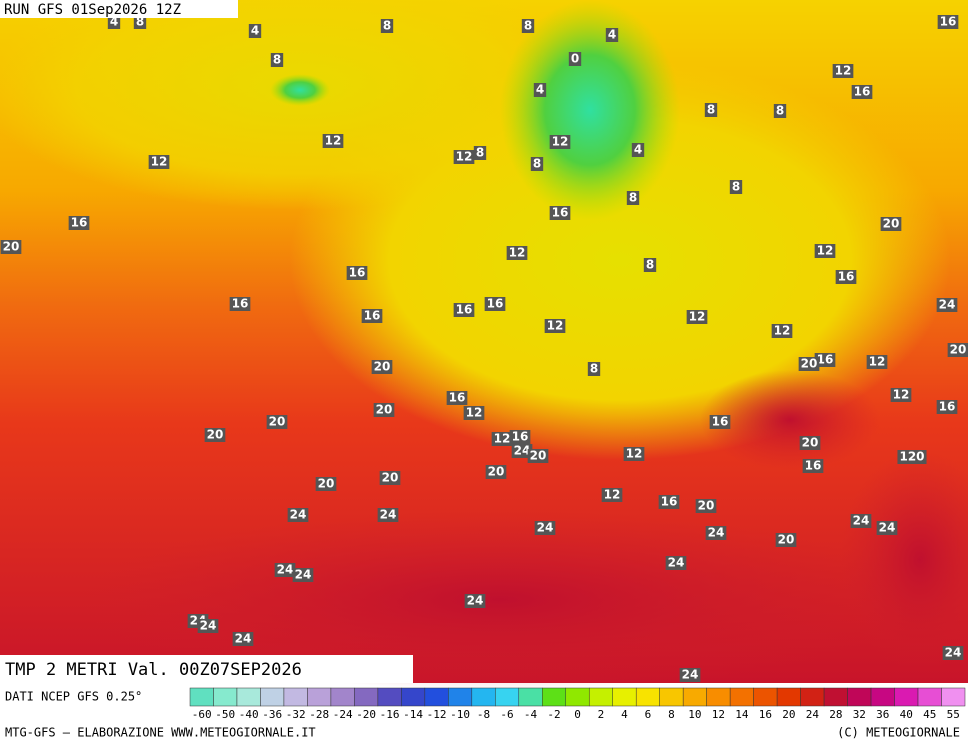 The height and width of the screenshot is (745, 968). Describe the element at coordinates (553, 714) in the screenshot. I see `colorbar-label: -2` at that location.